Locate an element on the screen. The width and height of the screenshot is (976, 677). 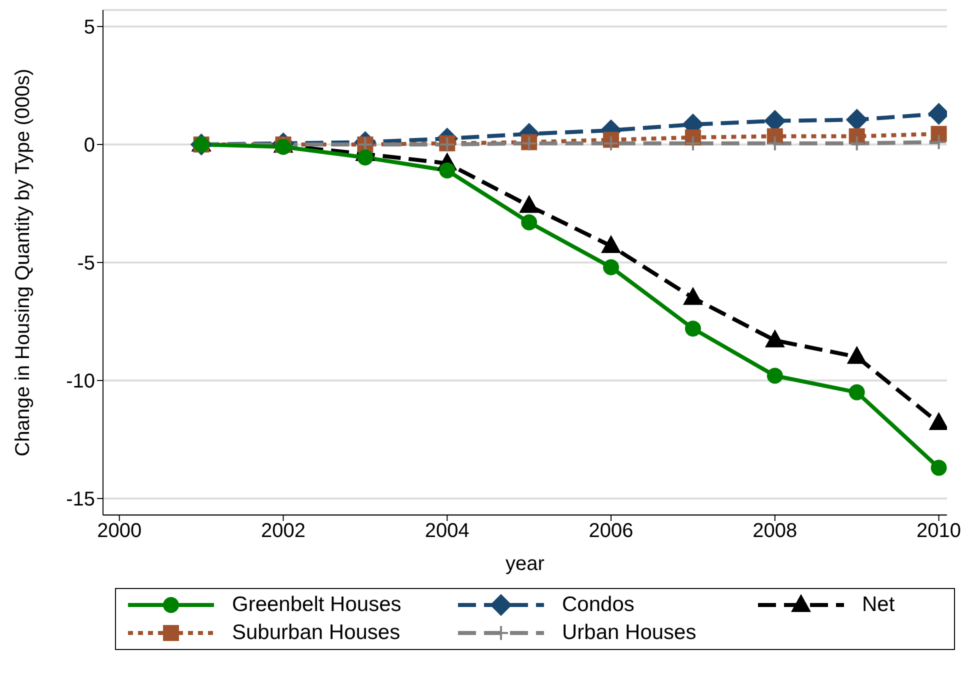
legend-label: Net is located at coordinates (878, 605).